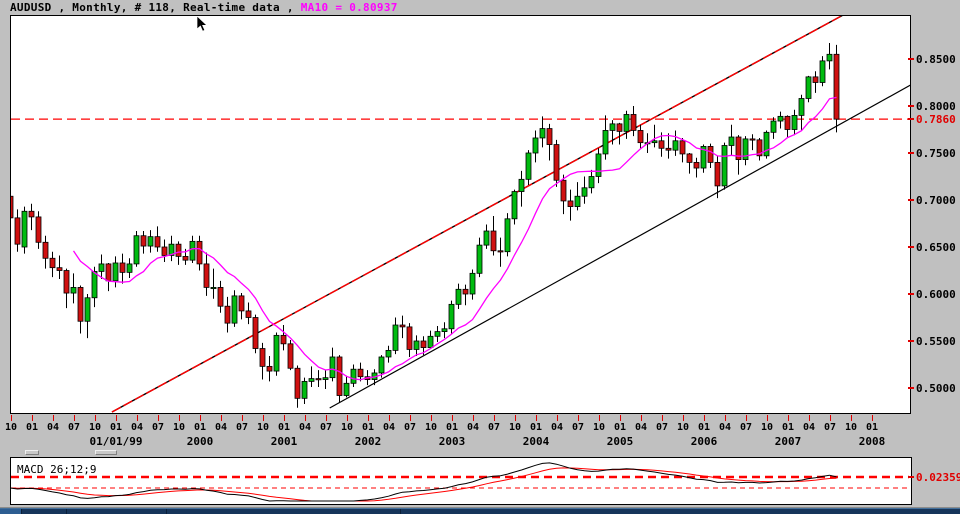  Describe the element at coordinates (116, 441) in the screenshot. I see `year-label: 01/01/99` at that location.